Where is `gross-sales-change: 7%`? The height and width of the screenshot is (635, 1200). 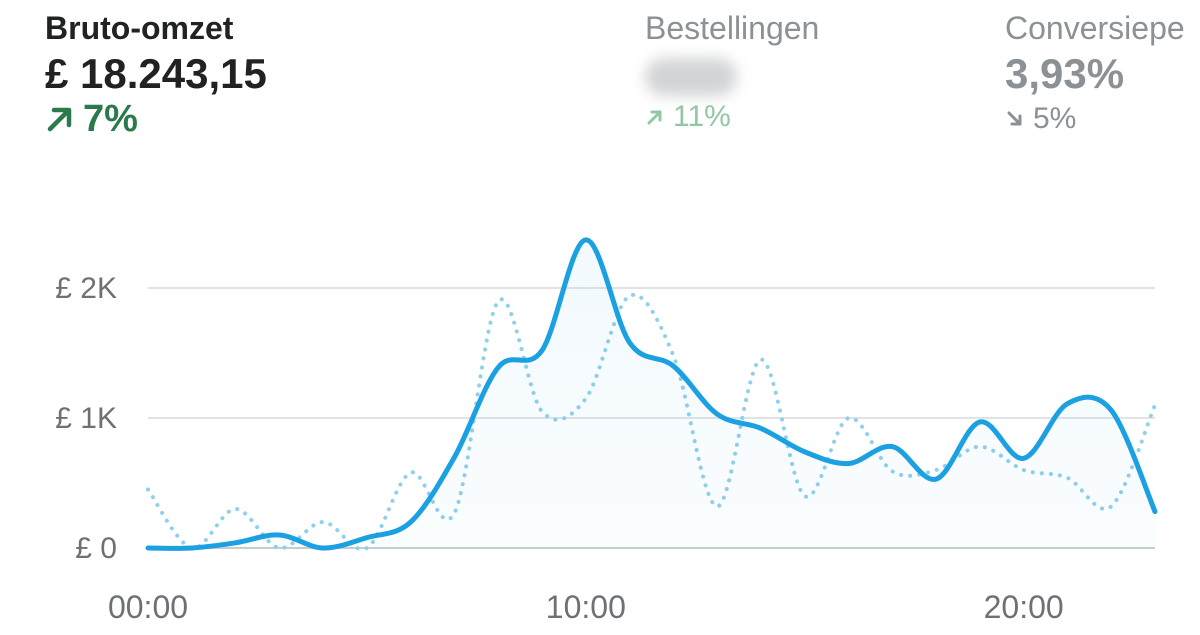
gross-sales-change: 7% is located at coordinates (156, 119).